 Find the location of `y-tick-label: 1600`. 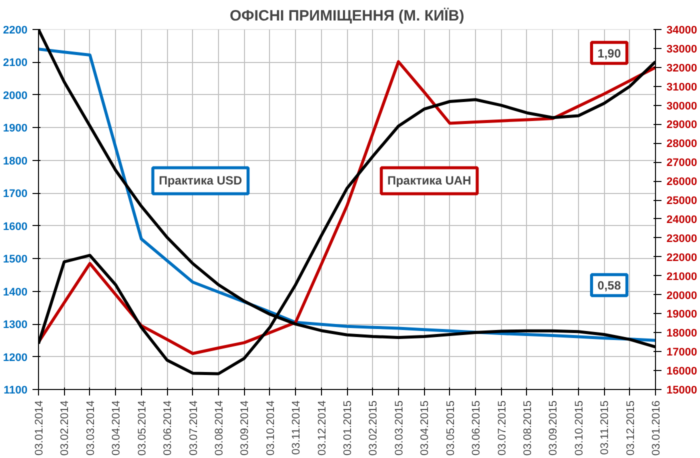

y-tick-label: 1600 is located at coordinates (15, 226).